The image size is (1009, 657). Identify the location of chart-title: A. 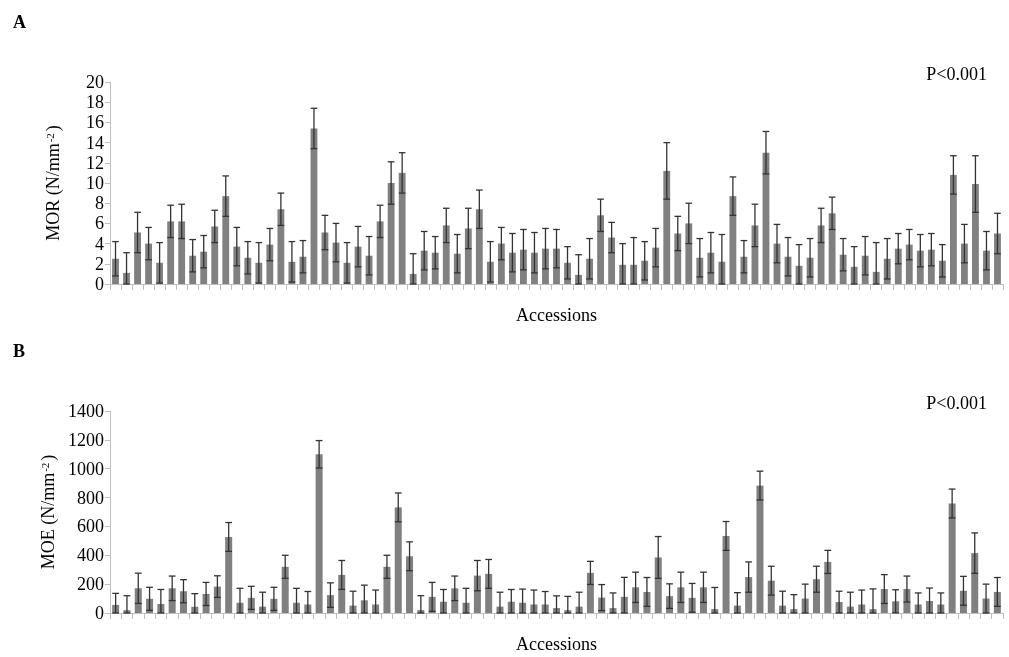
(19, 22).